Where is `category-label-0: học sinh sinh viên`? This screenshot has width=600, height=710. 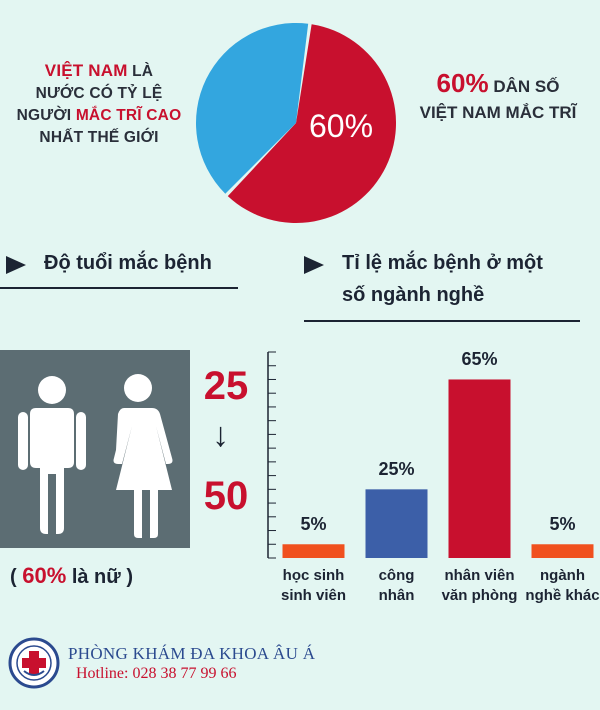 category-label-0: học sinh sinh viên is located at coordinates (314, 586).